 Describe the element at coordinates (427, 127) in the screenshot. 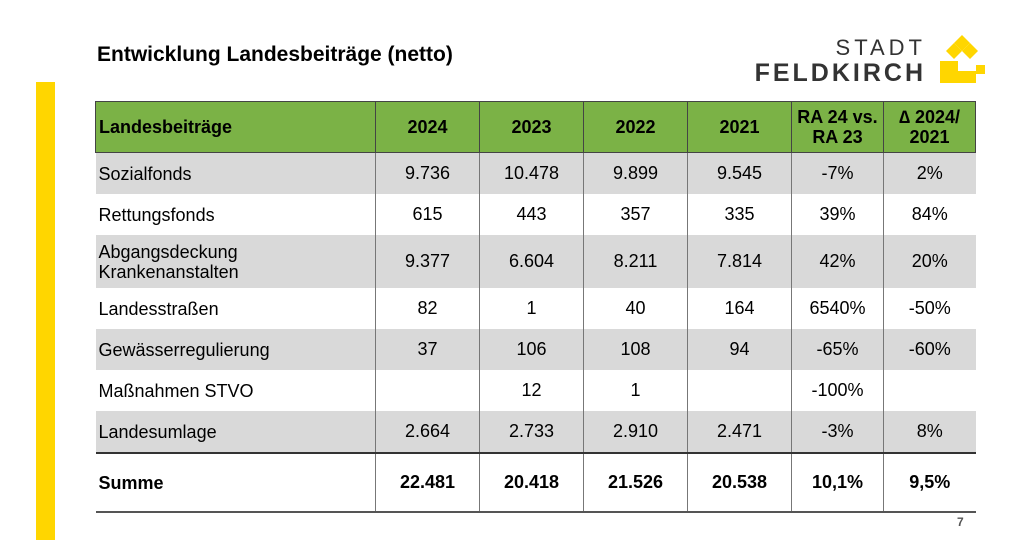

I see `column-header: 2024` at that location.